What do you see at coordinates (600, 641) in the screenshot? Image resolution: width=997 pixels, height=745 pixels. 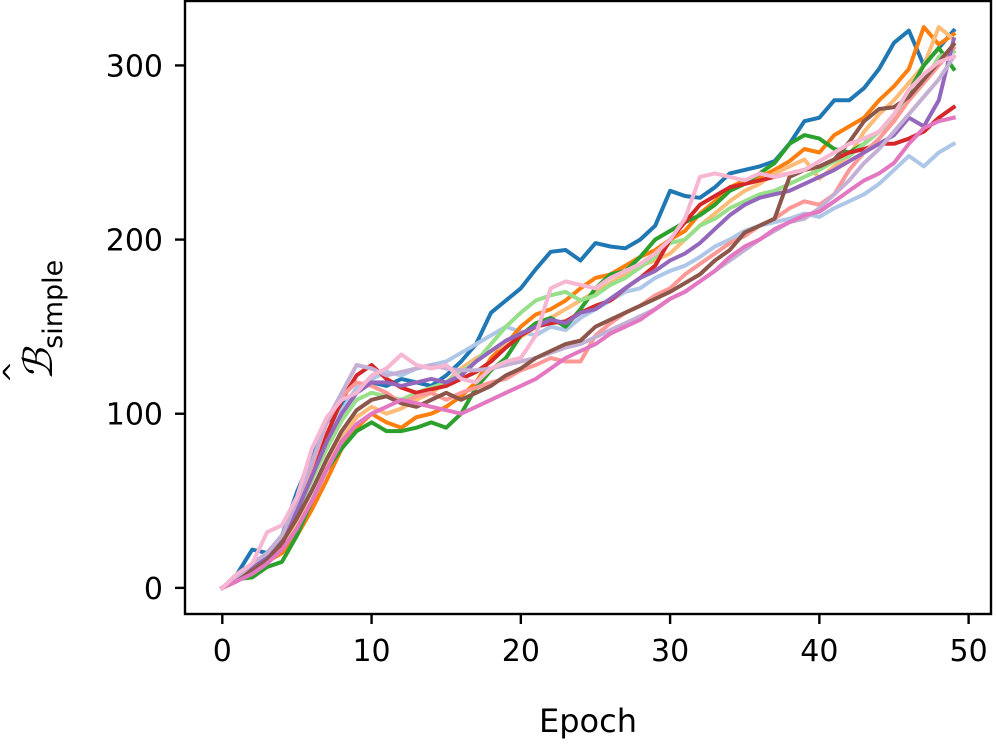 I see `x-axis-ticks: 0 10 20 30 40 50` at bounding box center [600, 641].